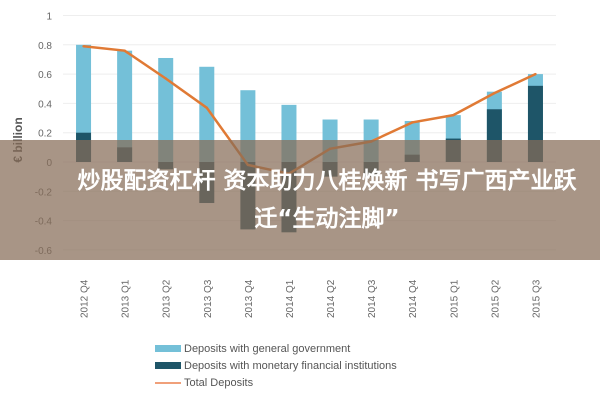 The height and width of the screenshot is (400, 600). What do you see at coordinates (454, 298) in the screenshot?
I see `x-tick-label: 2015 Q1` at bounding box center [454, 298].